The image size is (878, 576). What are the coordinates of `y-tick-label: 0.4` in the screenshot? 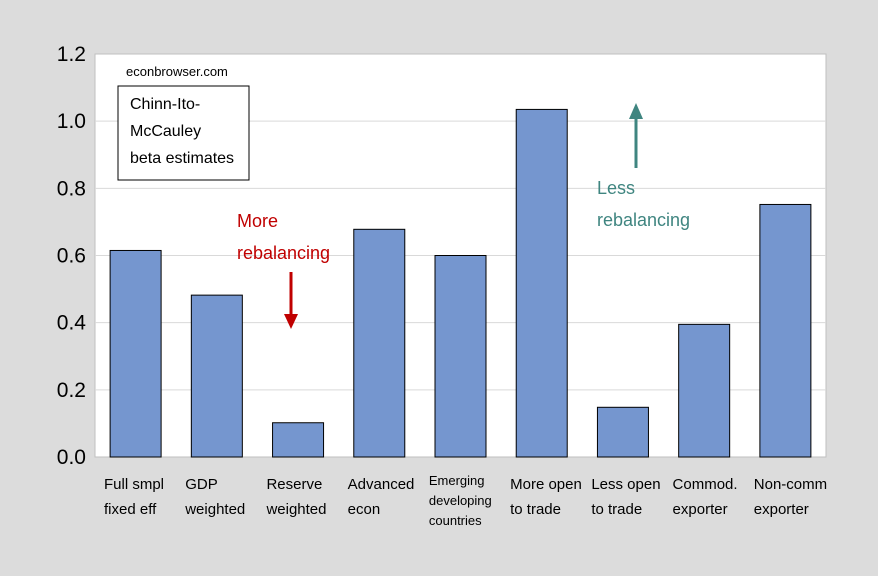 It's located at (72, 323).